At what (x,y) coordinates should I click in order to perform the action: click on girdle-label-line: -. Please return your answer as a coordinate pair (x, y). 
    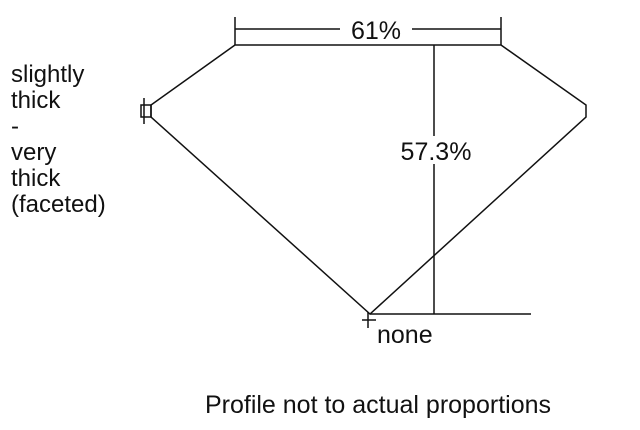
    Looking at the image, I should click on (15, 126).